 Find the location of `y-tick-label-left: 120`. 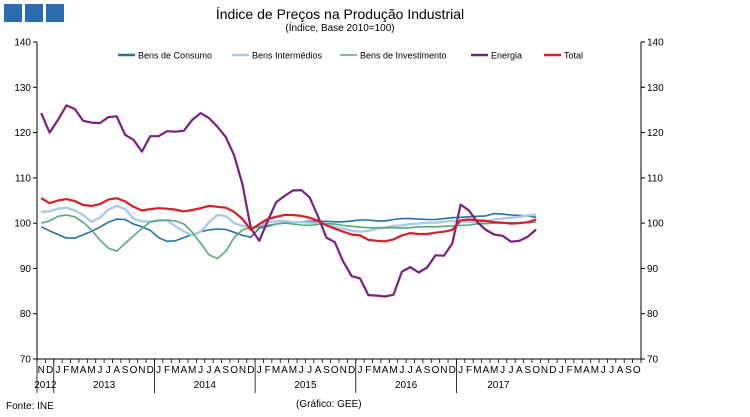

y-tick-label-left: 120 is located at coordinates (22, 133).